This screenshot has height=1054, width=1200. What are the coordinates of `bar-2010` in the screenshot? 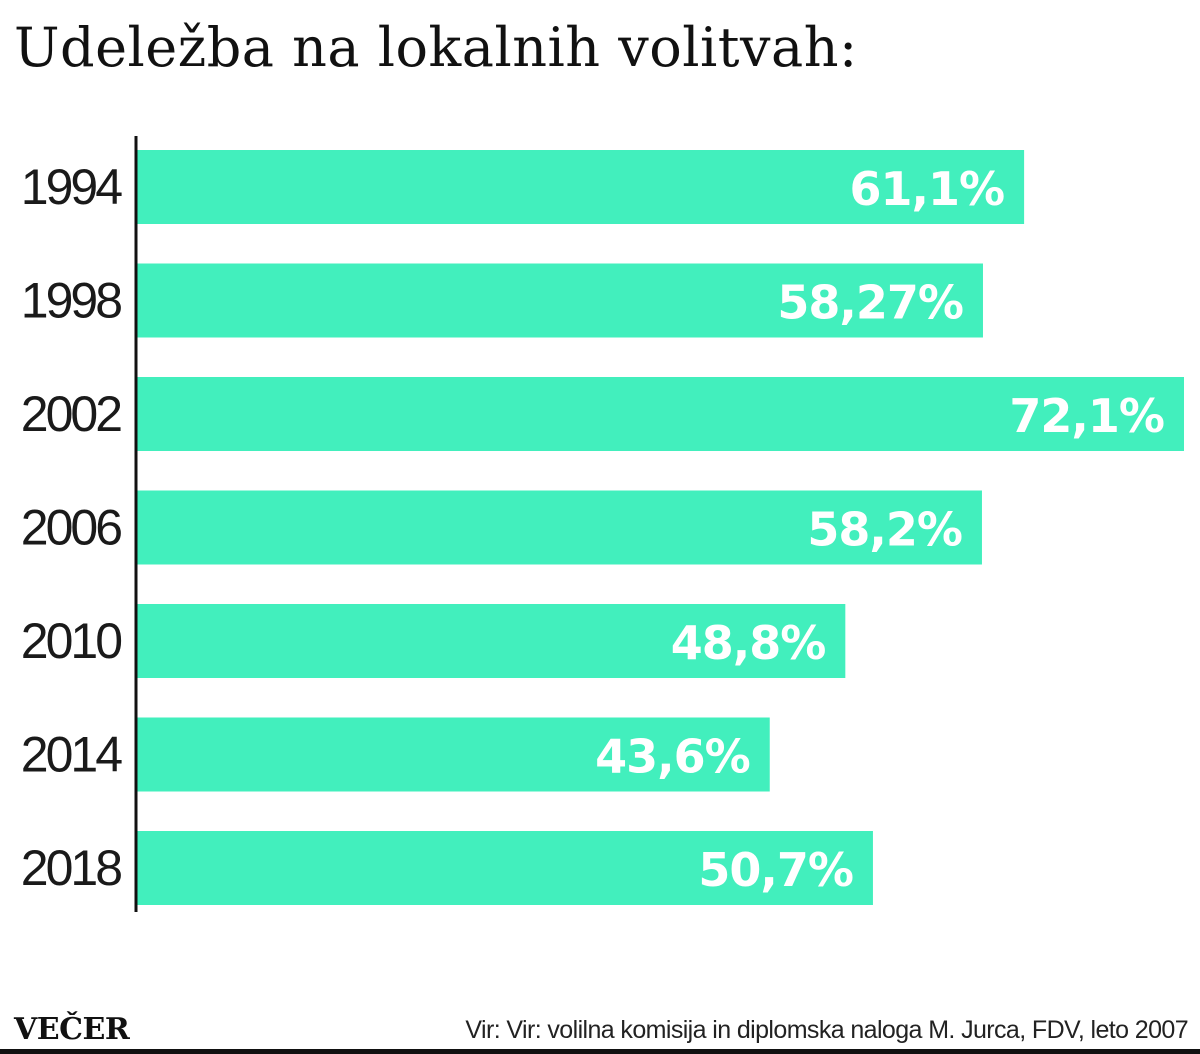 It's located at (491, 641).